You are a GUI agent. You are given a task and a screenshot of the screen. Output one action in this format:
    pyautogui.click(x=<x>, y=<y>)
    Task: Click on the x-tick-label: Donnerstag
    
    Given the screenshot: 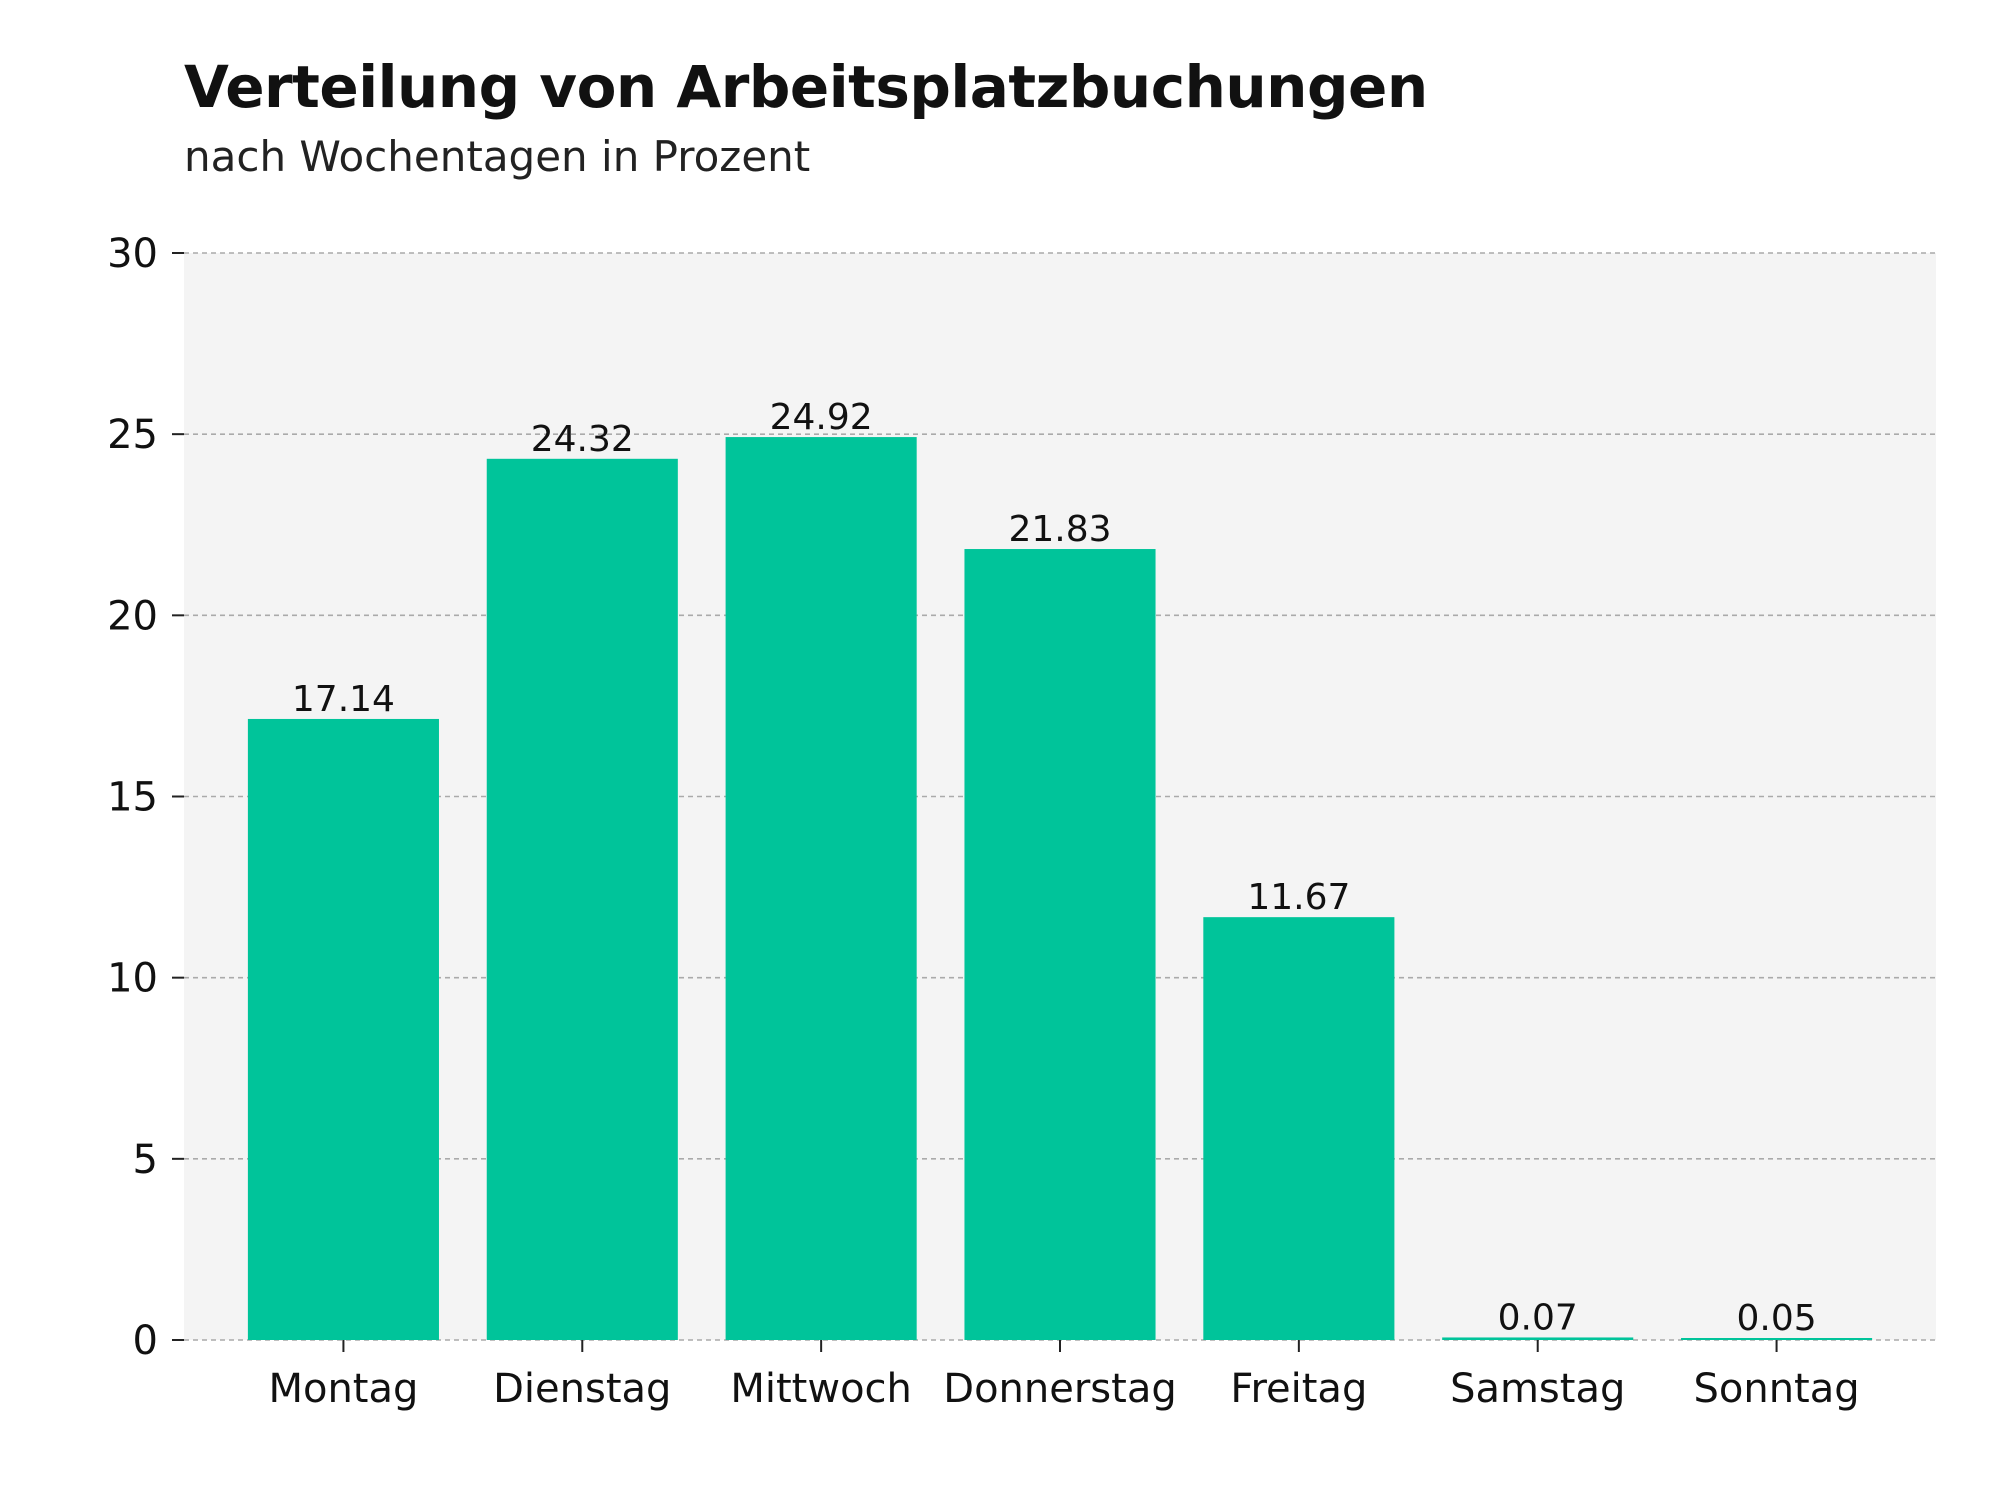 What is the action you would take?
    pyautogui.click(x=1059, y=1389)
    